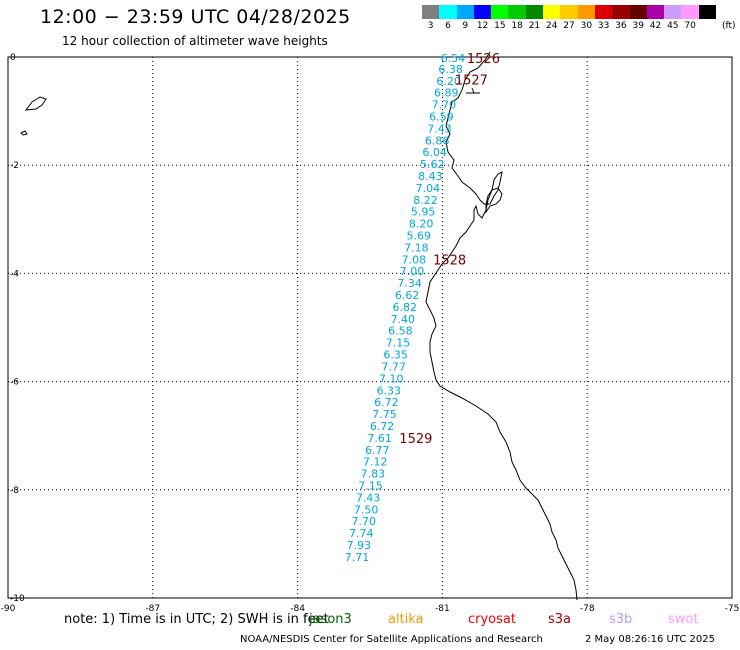 Image resolution: width=740 pixels, height=650 pixels. What do you see at coordinates (450, 69) in the screenshot?
I see `wave-height-value: 6.38` at bounding box center [450, 69].